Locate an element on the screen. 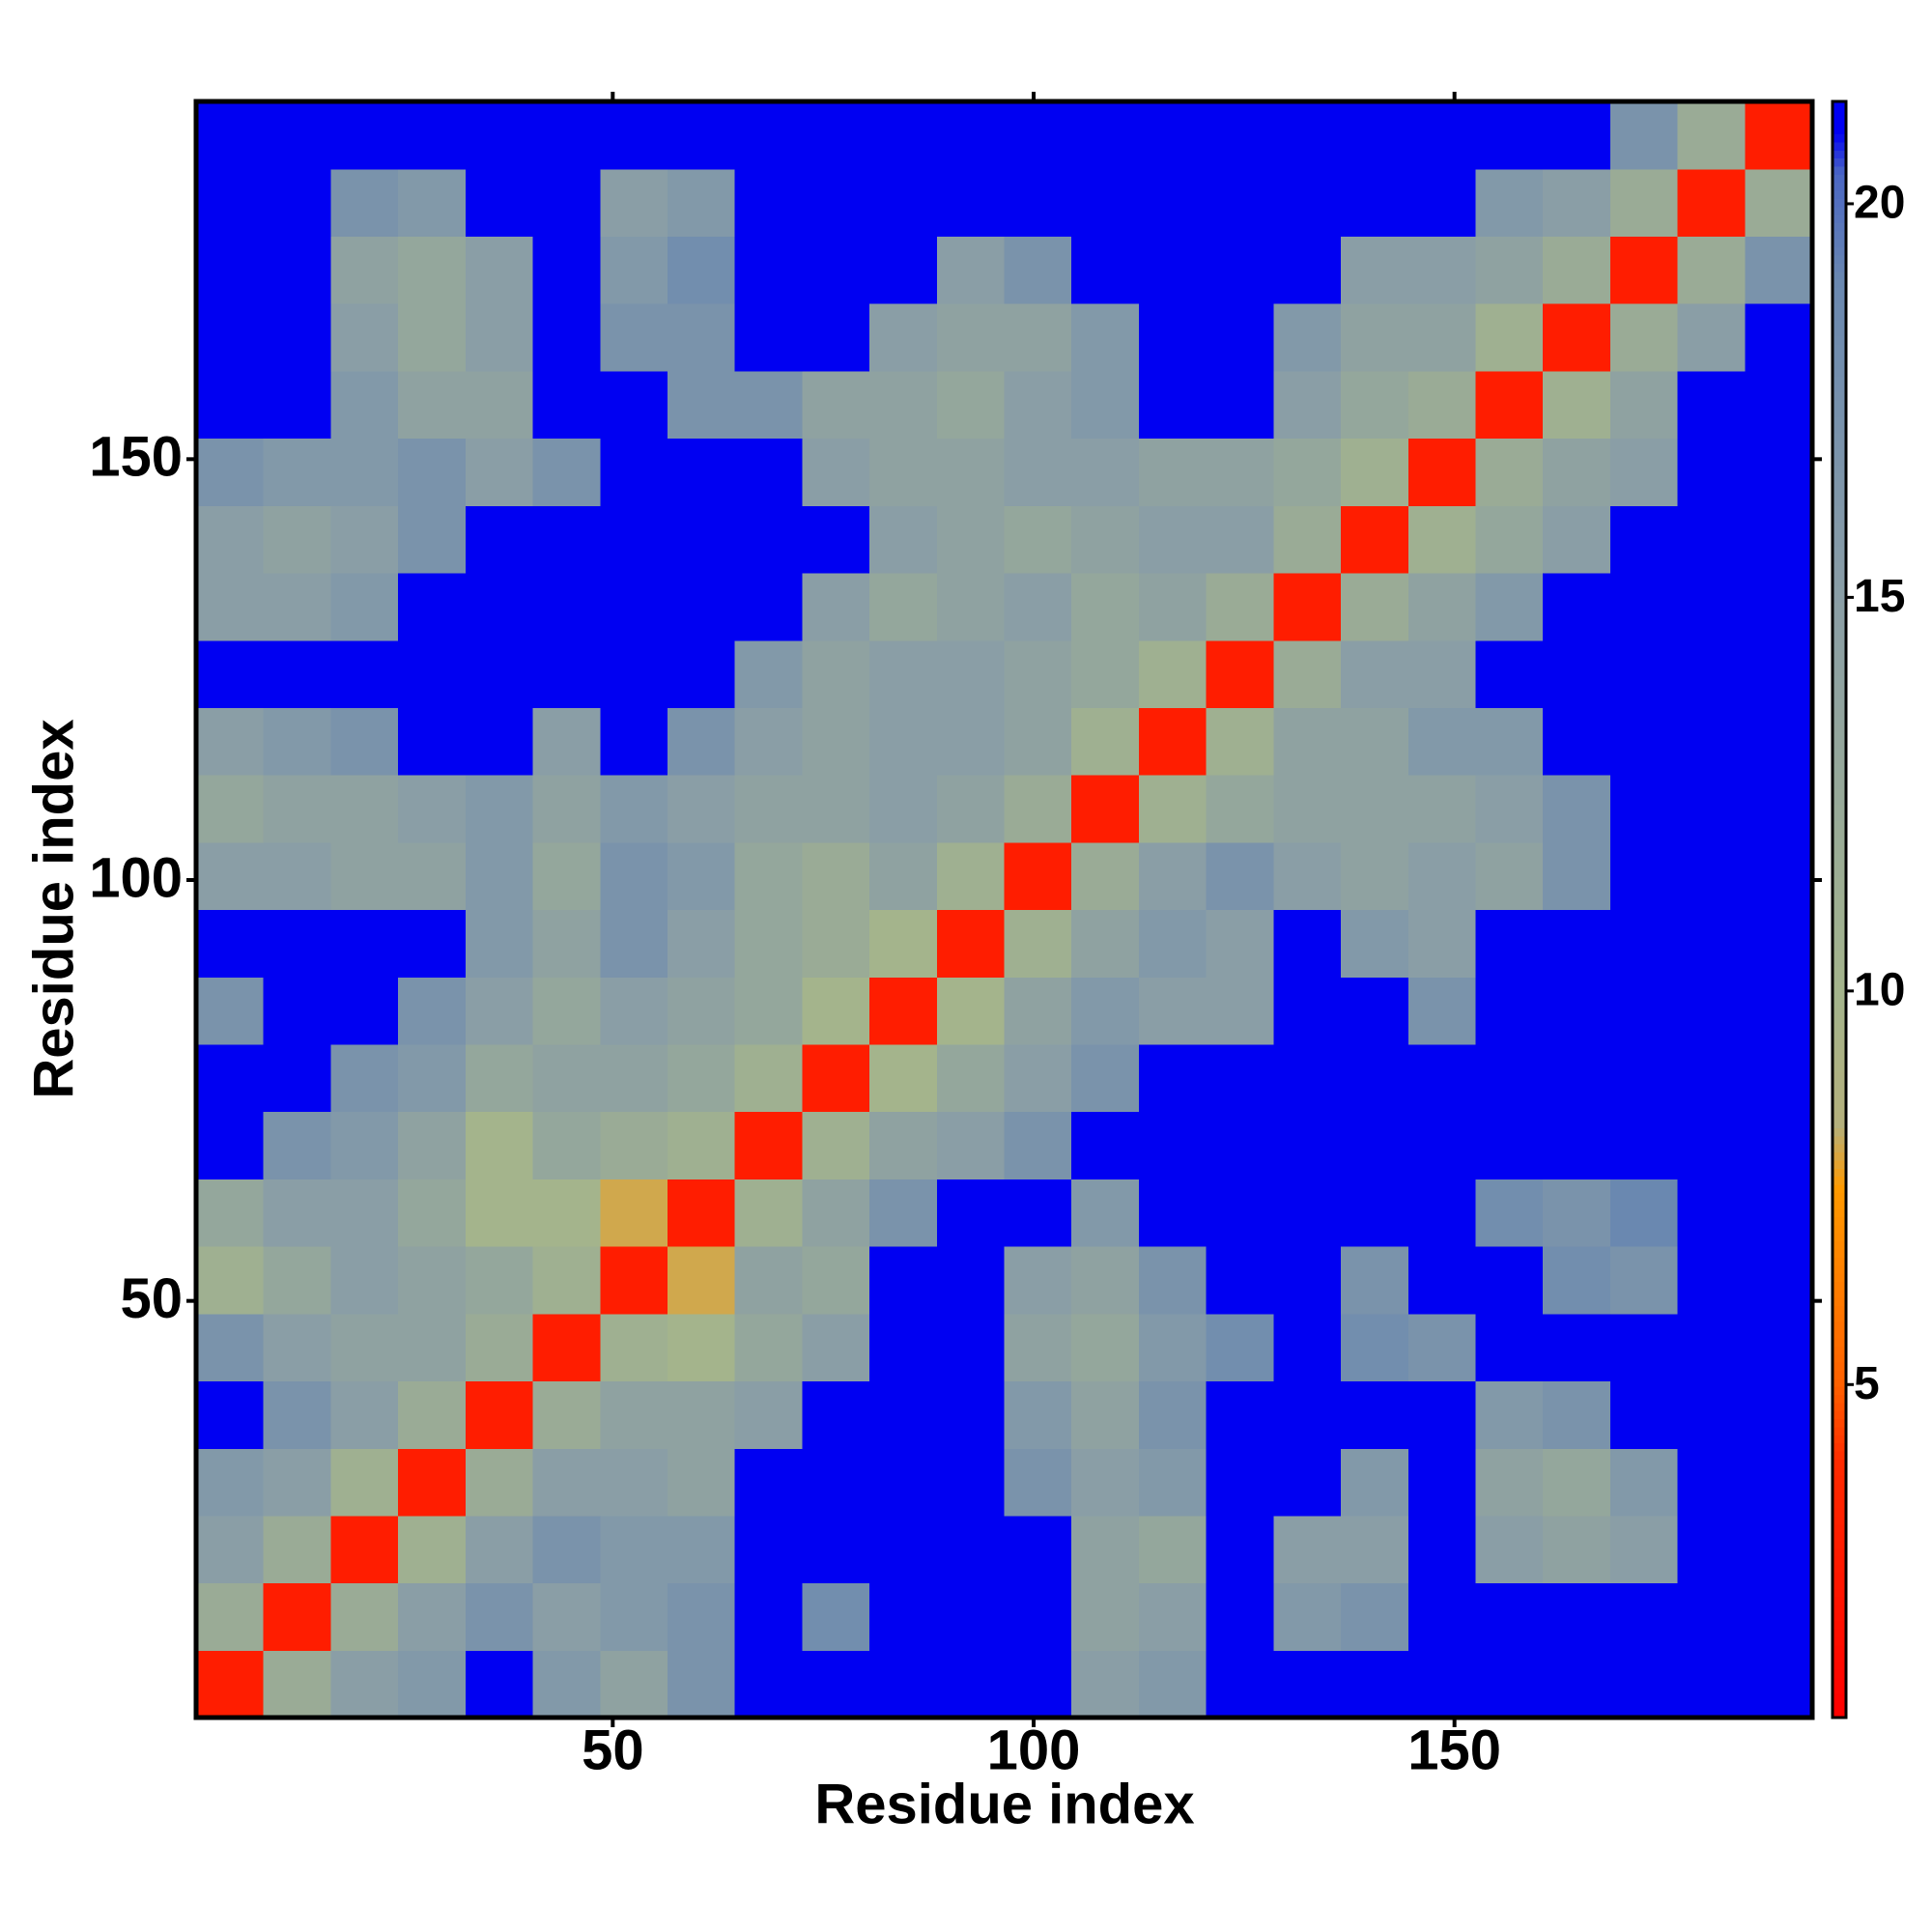  y-tick-label: 150 is located at coordinates (136, 457).